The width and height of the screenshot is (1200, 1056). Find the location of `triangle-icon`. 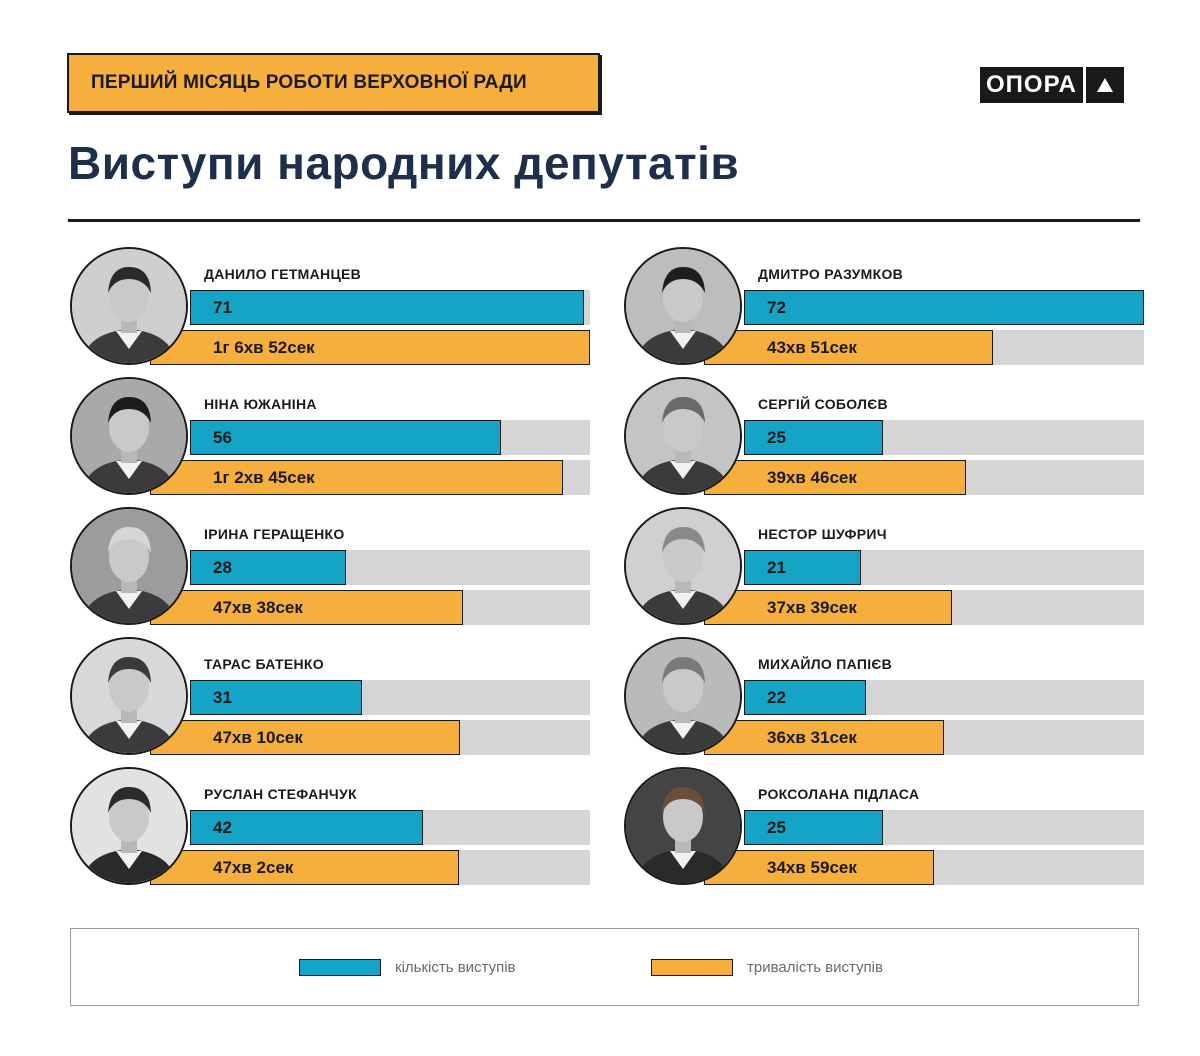

triangle-icon is located at coordinates (1104, 85).